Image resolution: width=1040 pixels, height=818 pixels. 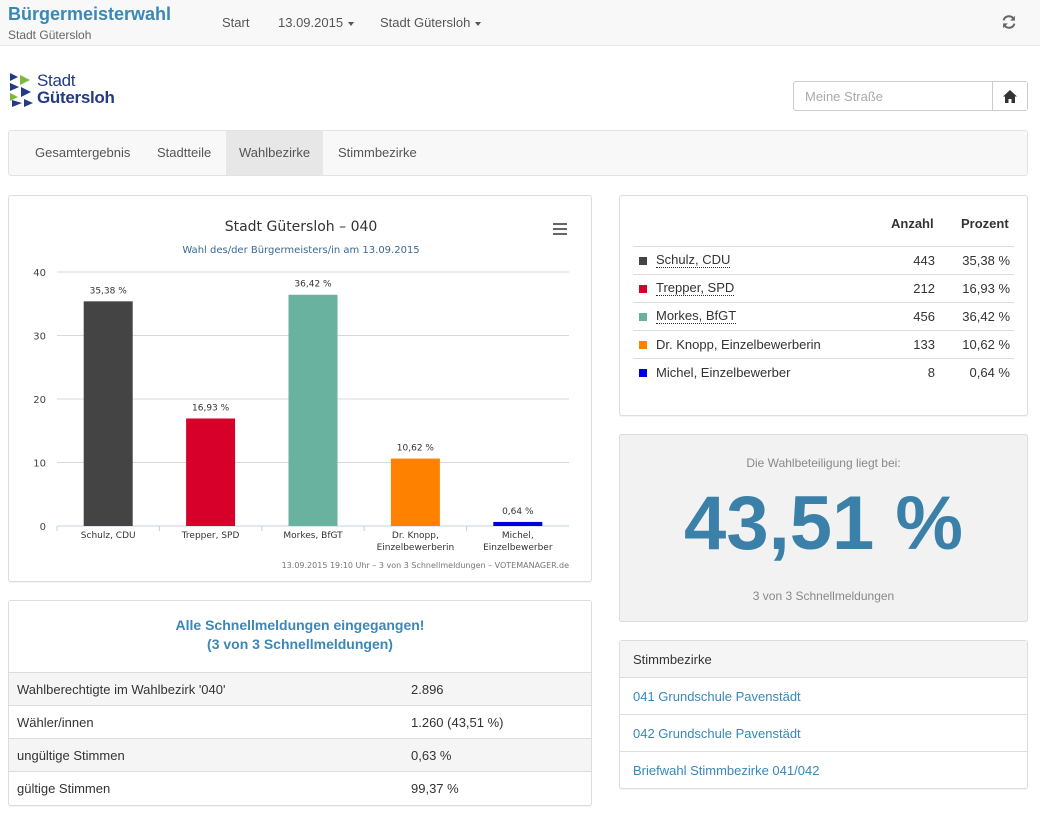 I want to click on x-tick-label: Dr. Knopp,, so click(x=415, y=536).